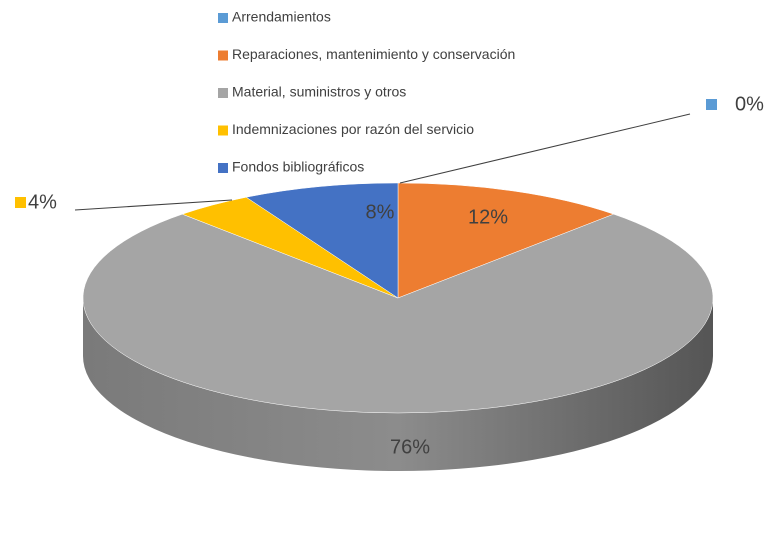  What do you see at coordinates (298, 167) in the screenshot?
I see `legend-label: Fondos bibliográficos` at bounding box center [298, 167].